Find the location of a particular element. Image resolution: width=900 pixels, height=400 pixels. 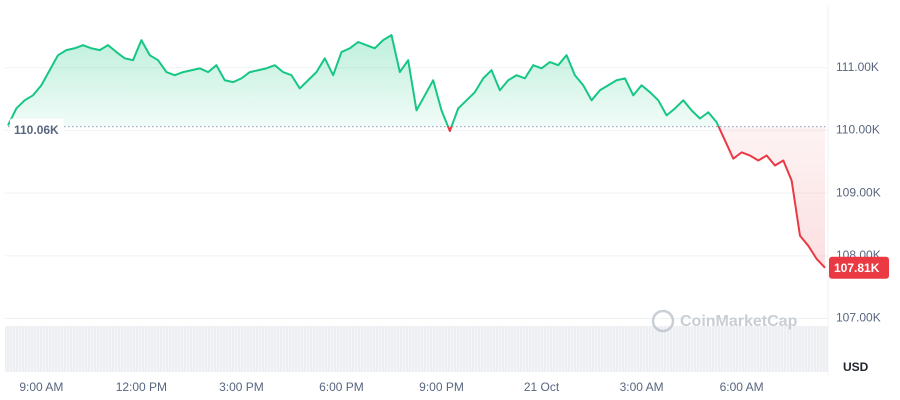

watermark: CoinMarketCap is located at coordinates (724, 321).